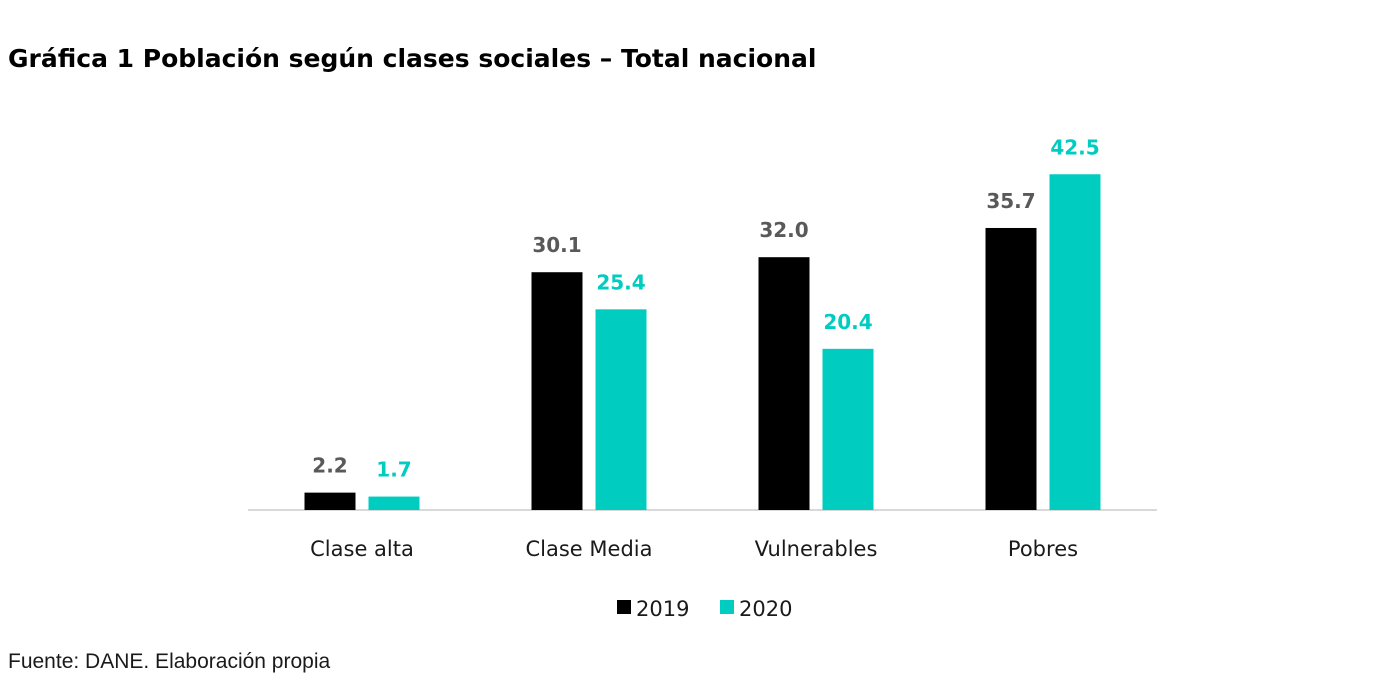 The height and width of the screenshot is (700, 1400). I want to click on category-label-3: Pobres, so click(1043, 549).